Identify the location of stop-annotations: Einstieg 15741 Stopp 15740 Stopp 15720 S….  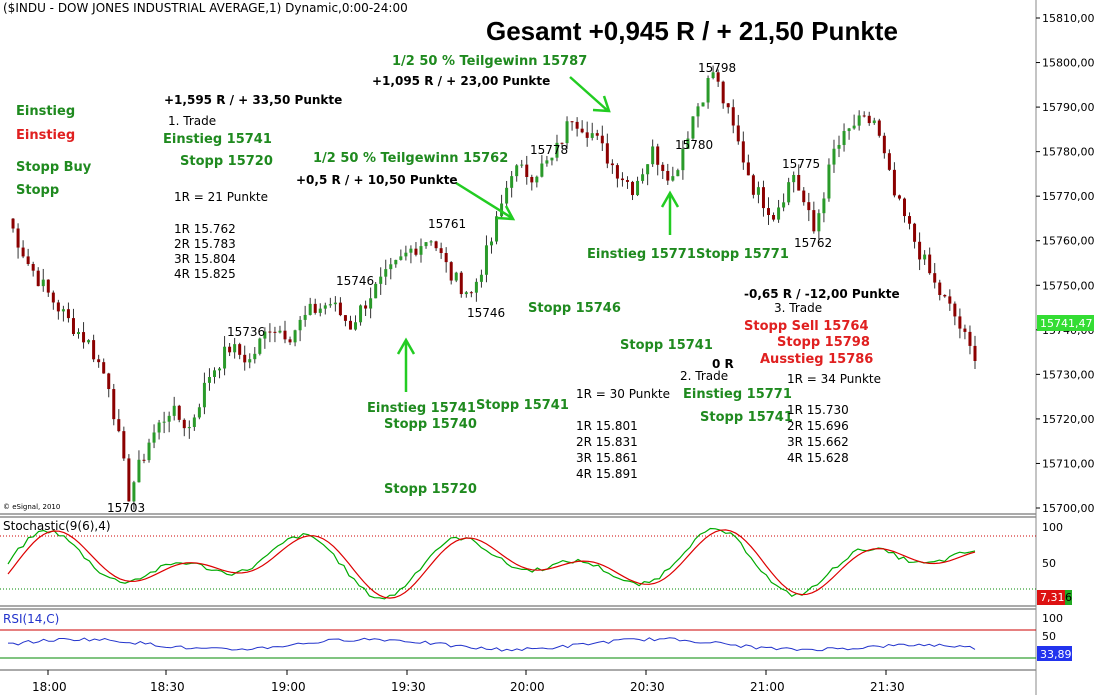
(578, 372).